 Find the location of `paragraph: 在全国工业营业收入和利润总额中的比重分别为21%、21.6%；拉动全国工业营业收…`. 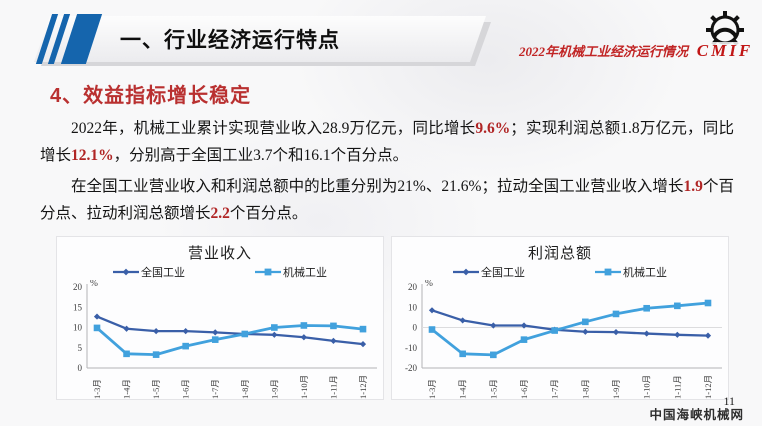

paragraph: 在全国工业营业收入和利润总额中的比重分别为21%、21.6%；拉动全国工业营业收… is located at coordinates (387, 200).